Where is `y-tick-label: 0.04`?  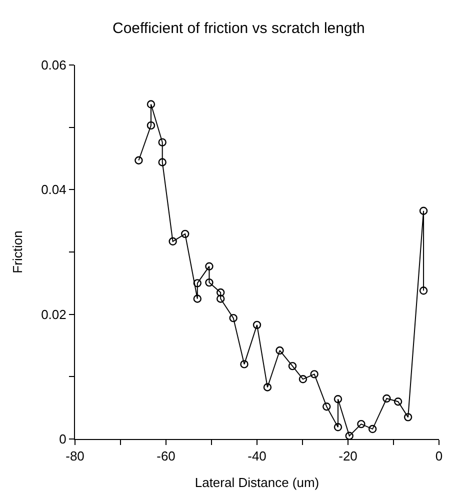 y-tick-label: 0.04 is located at coordinates (53, 190).